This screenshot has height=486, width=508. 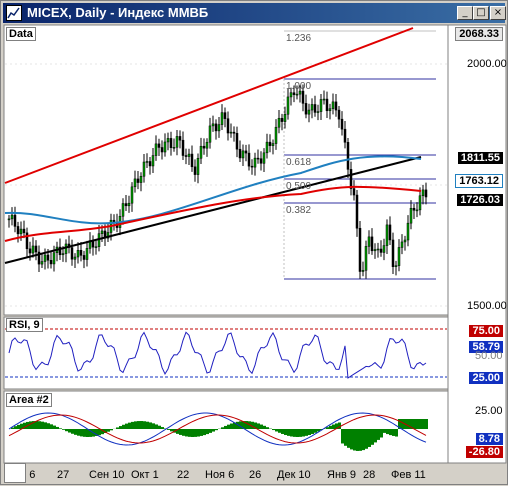 I want to click on area-tick-25: 25.00, so click(x=489, y=411).